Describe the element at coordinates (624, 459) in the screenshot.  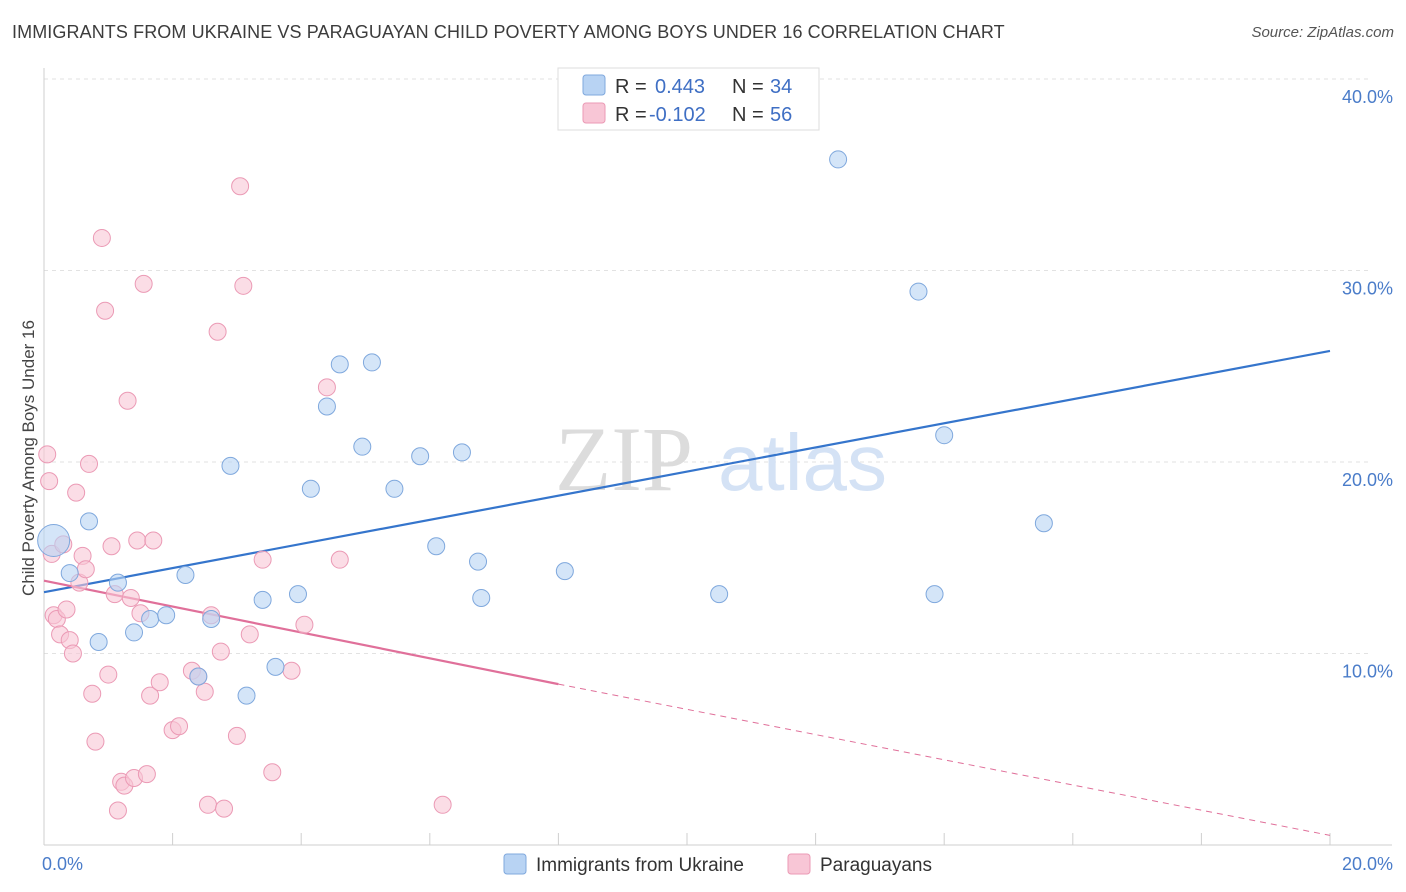
I see `watermark-zip: ZIP` at that location.